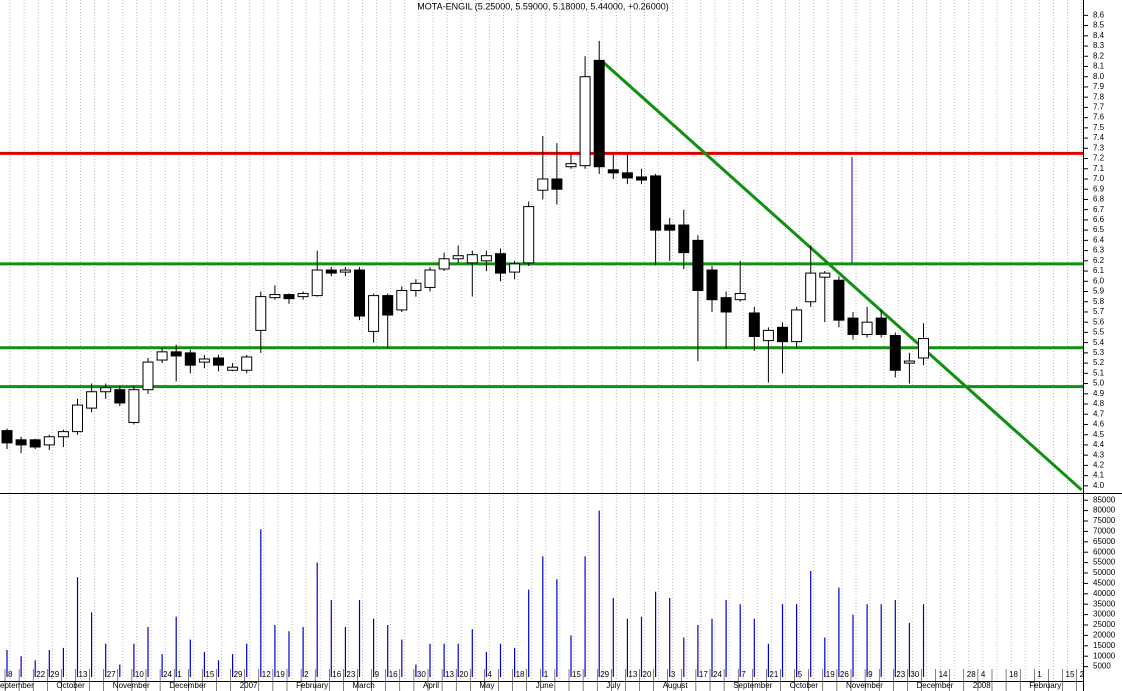  What do you see at coordinates (1099, 168) in the screenshot?
I see `y-tick-label: 7.1` at bounding box center [1099, 168].